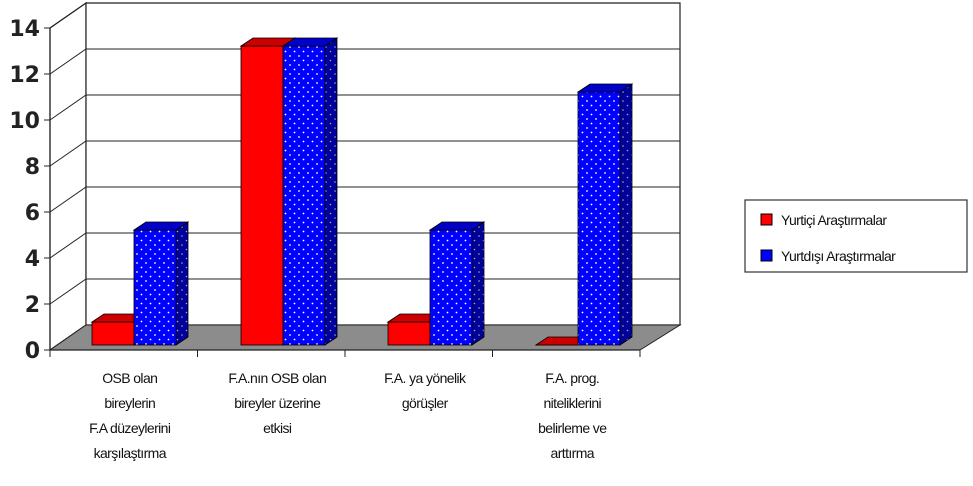  I want to click on y-tick-label: 14, so click(24, 29).